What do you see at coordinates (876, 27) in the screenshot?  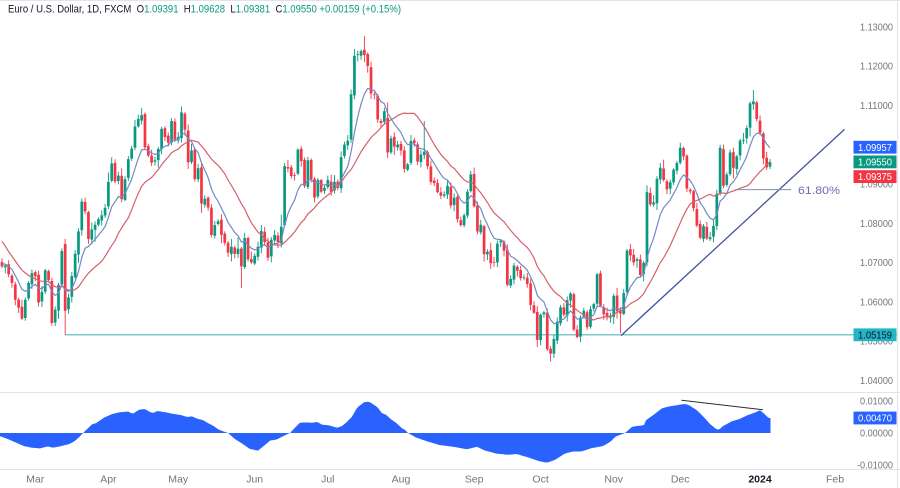 I see `svg-text: 1.13000` at bounding box center [876, 27].